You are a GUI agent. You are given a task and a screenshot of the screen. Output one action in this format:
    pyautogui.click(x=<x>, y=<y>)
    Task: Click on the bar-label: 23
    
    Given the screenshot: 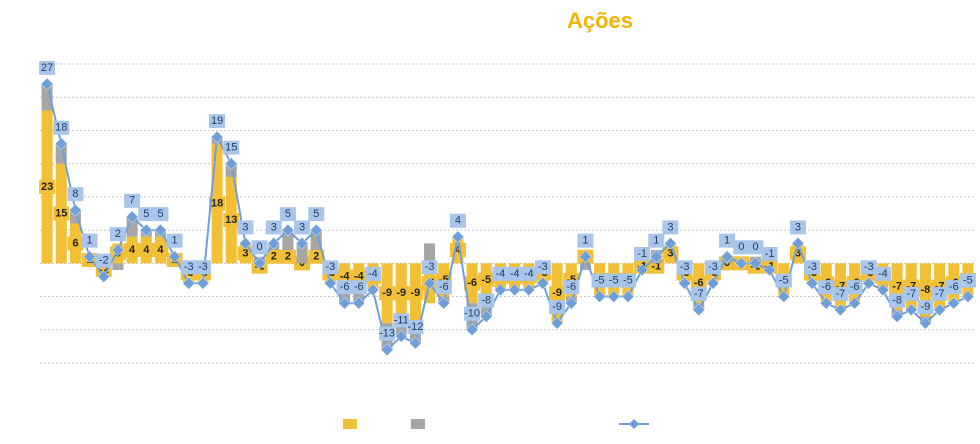 What is the action you would take?
    pyautogui.click(x=47, y=187)
    